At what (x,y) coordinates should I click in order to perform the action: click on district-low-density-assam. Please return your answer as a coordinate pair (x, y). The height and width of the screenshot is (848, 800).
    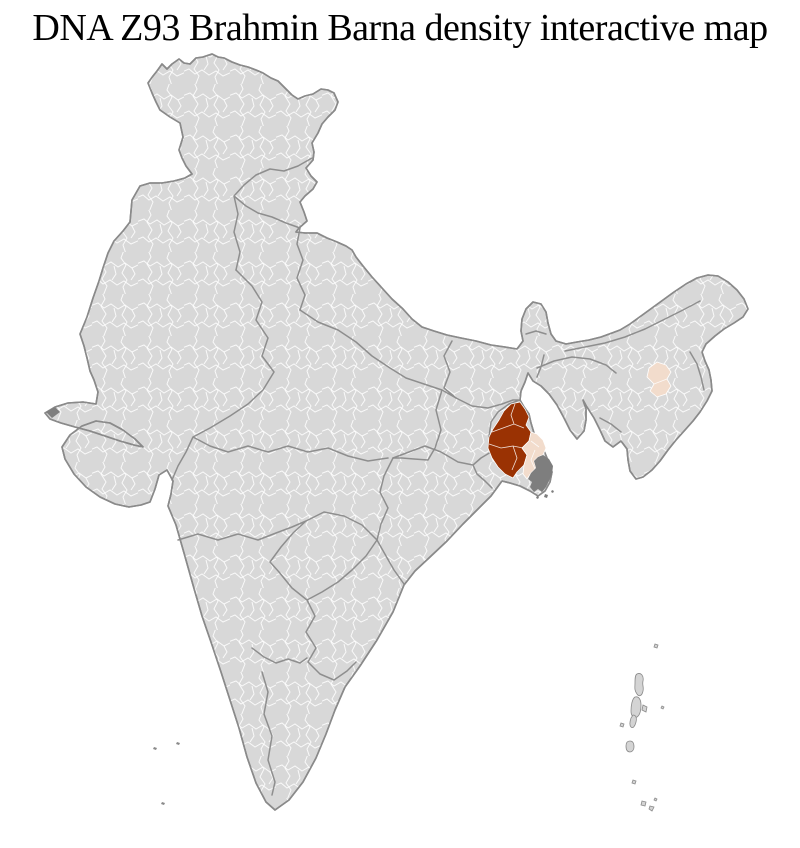
    Looking at the image, I should click on (659, 379).